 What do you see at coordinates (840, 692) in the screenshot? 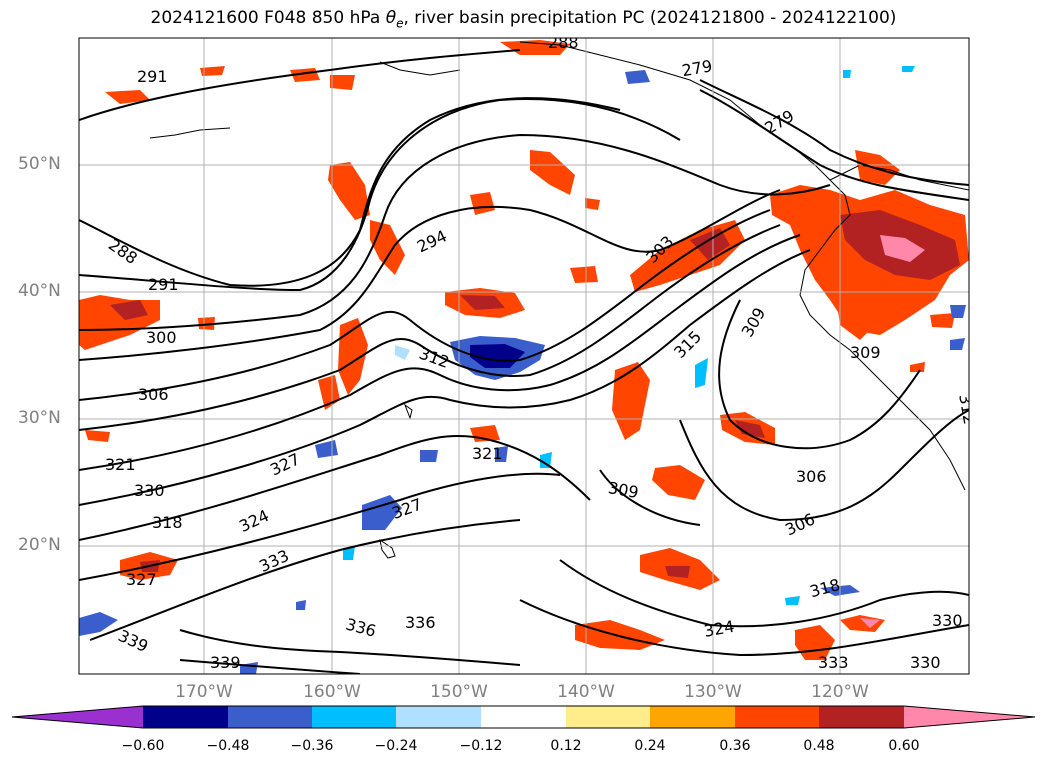
I see `lon-label-120w: 120°W` at bounding box center [840, 692].